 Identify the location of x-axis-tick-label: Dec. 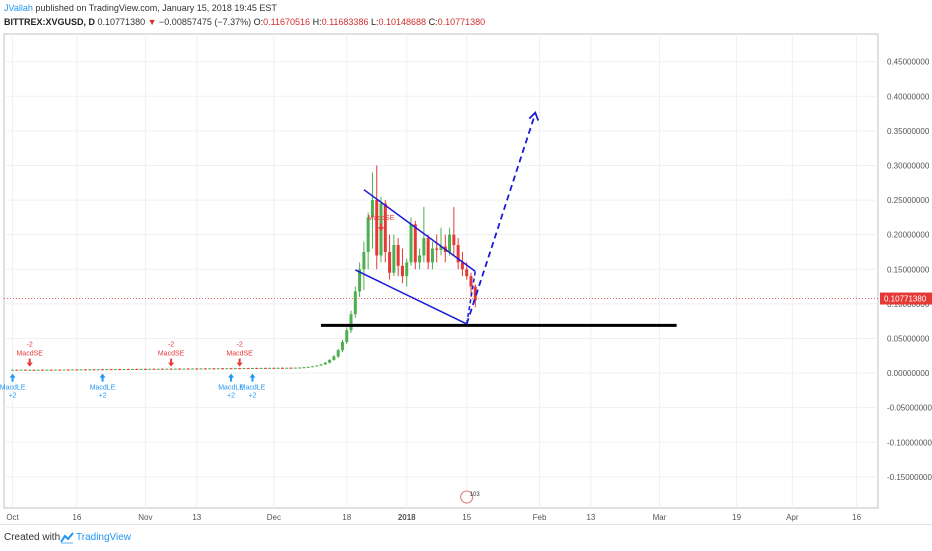
(274, 517).